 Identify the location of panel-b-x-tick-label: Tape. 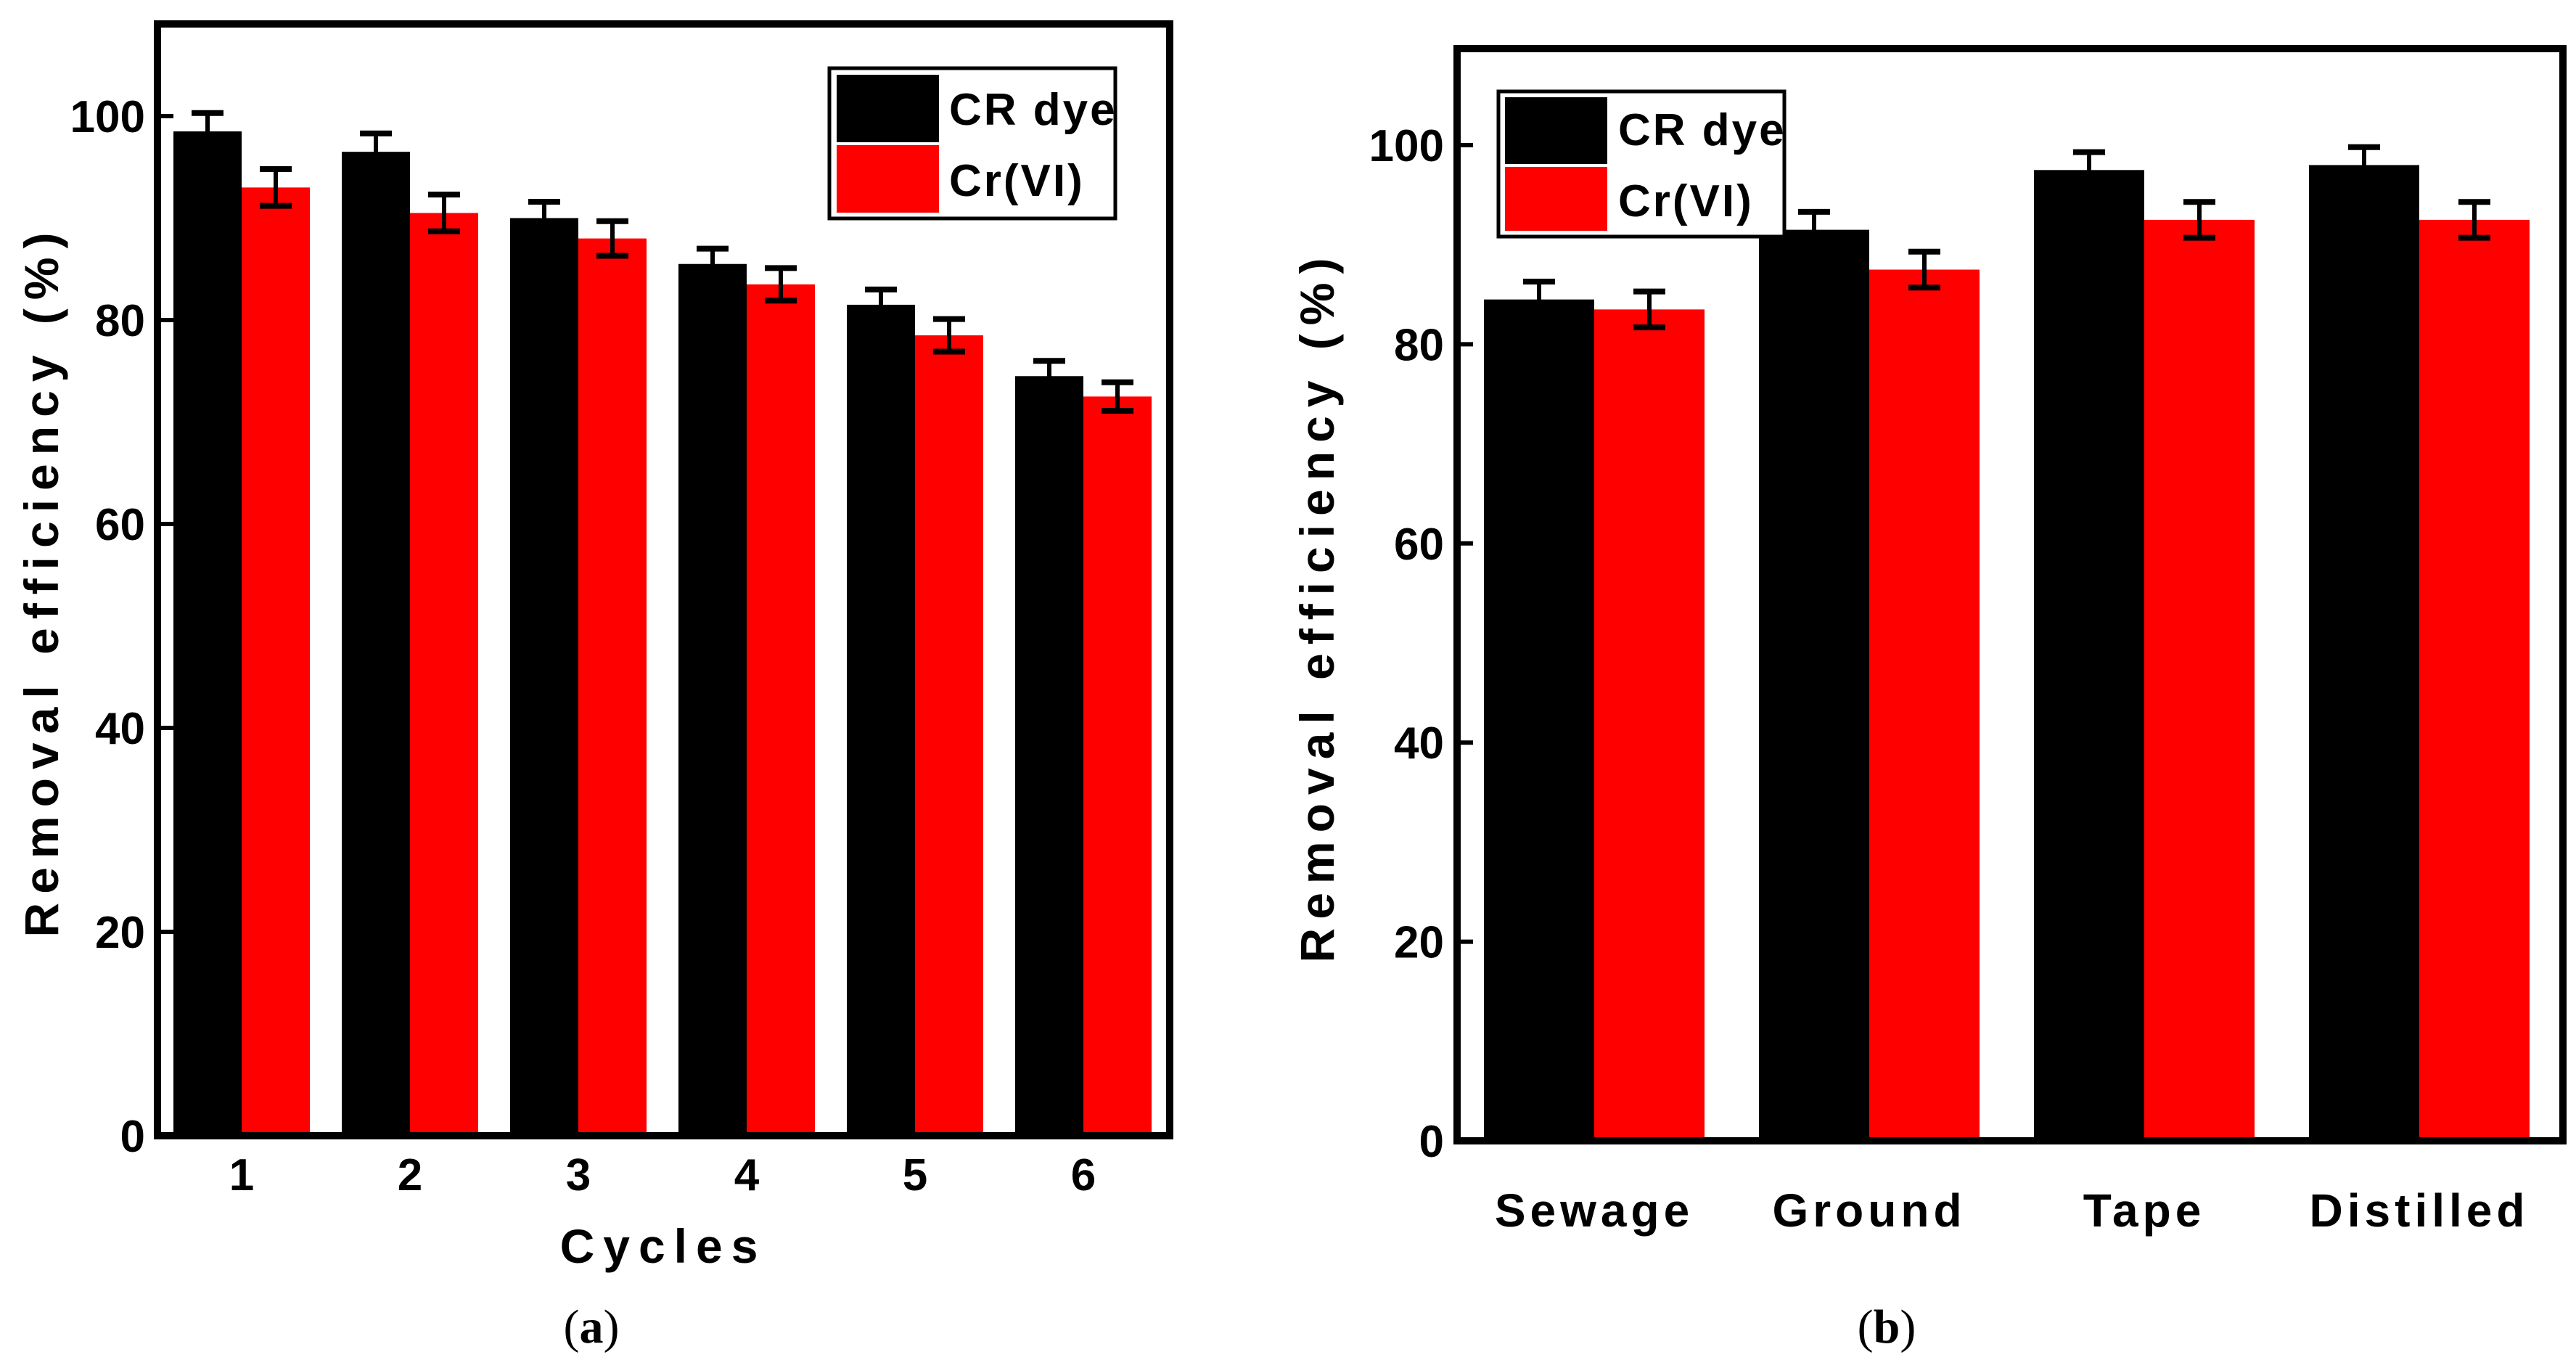
(2144, 1211).